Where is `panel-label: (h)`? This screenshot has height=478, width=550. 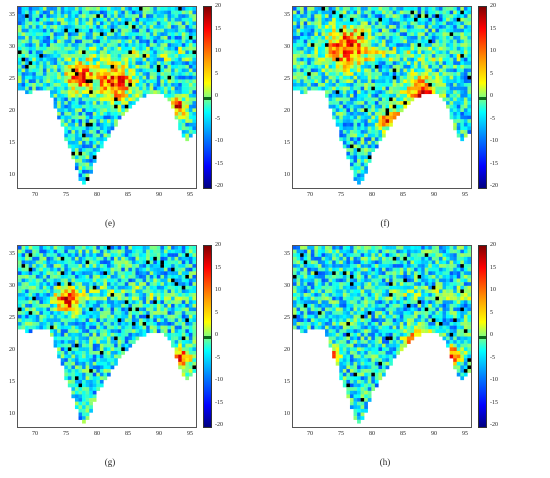
panel-label: (h) is located at coordinates (385, 462).